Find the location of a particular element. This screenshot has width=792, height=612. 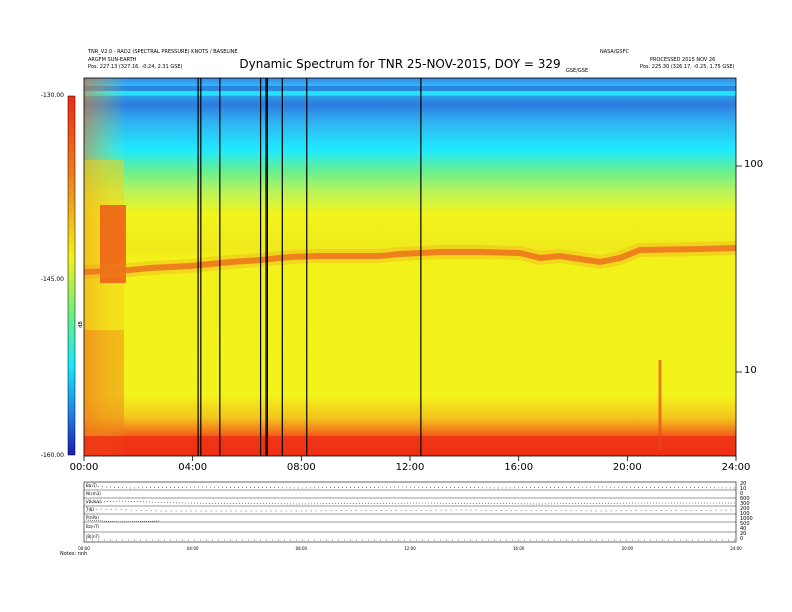

panel-label: B(nT) is located at coordinates (91, 485).